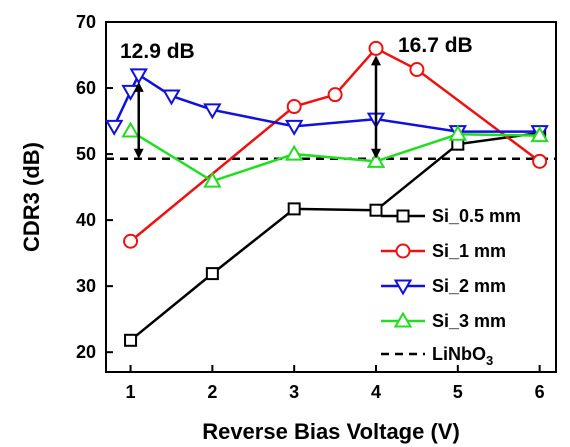 The height and width of the screenshot is (447, 570). I want to click on legend-label: LiNbO3, so click(462, 356).